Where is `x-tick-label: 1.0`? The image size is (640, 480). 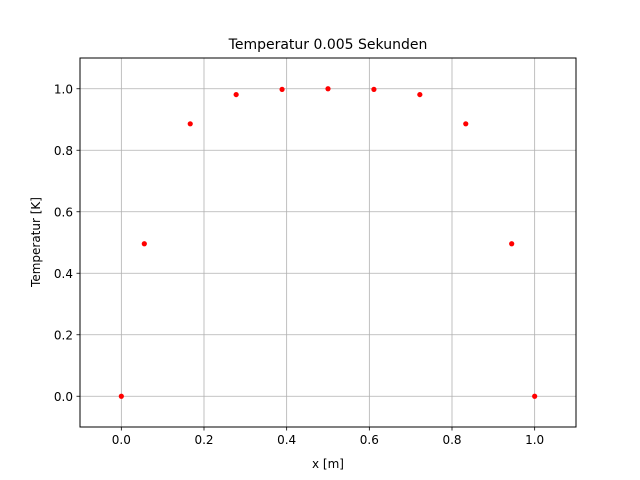 x-tick-label: 1.0 is located at coordinates (534, 440).